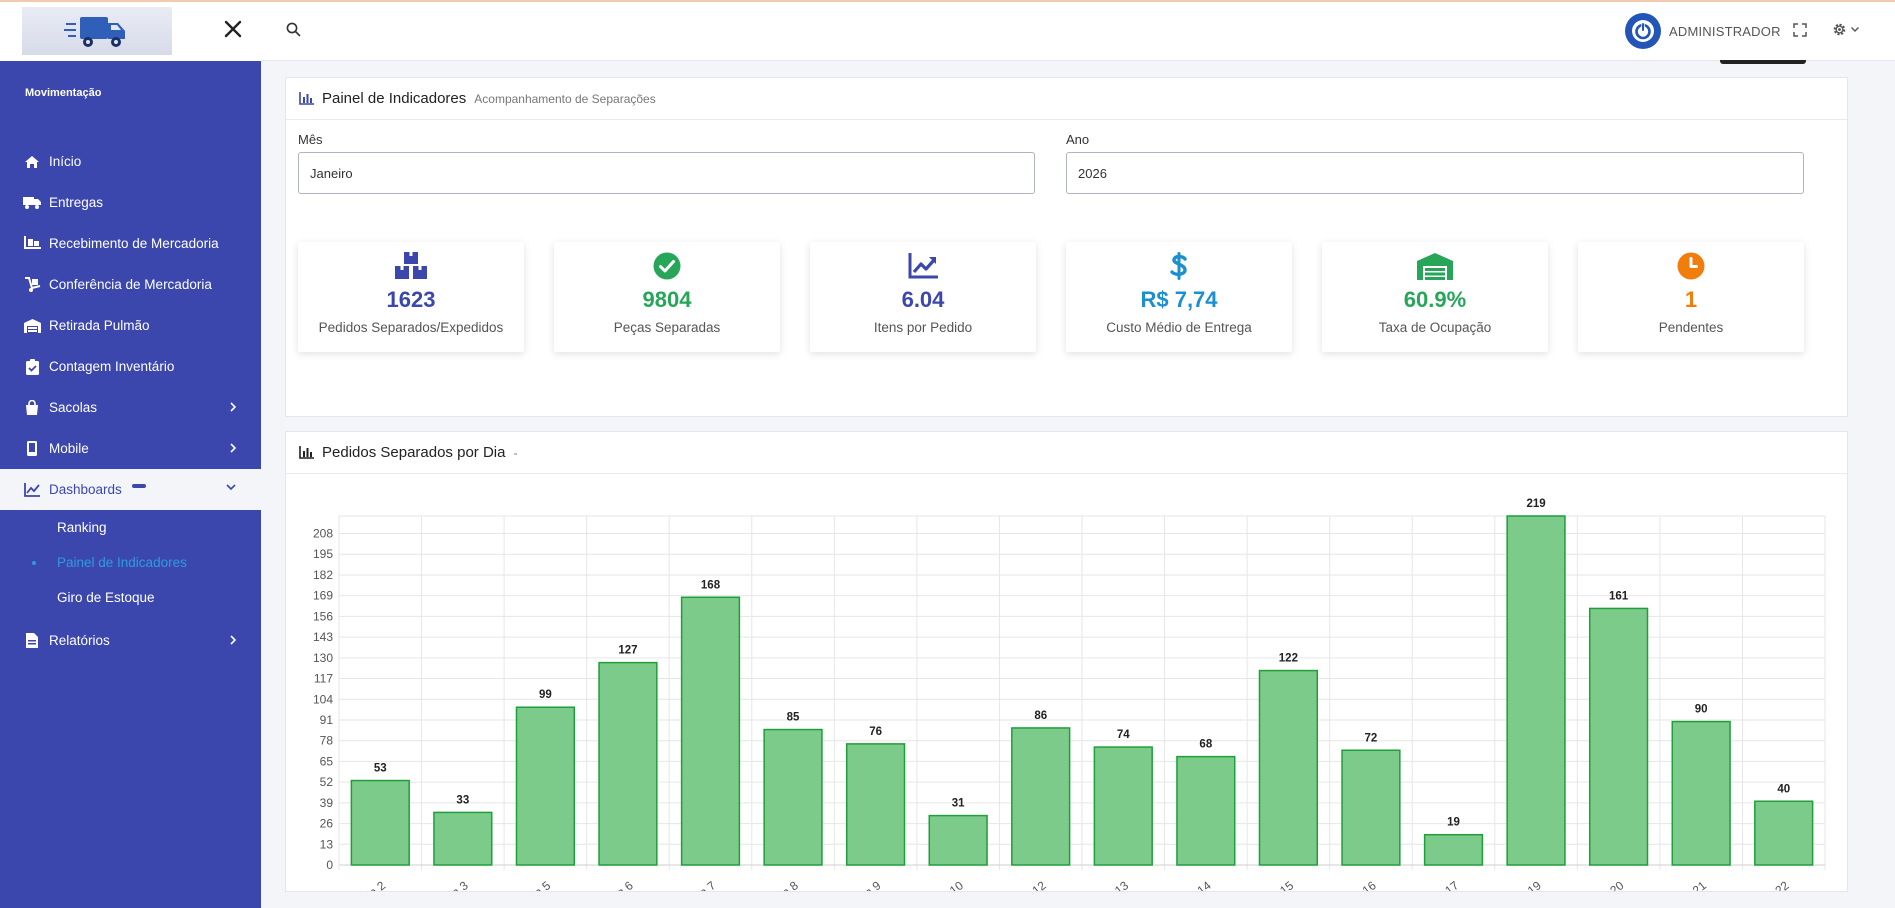 This screenshot has width=1895, height=908. I want to click on mes-select: Janeiro, so click(666, 173).